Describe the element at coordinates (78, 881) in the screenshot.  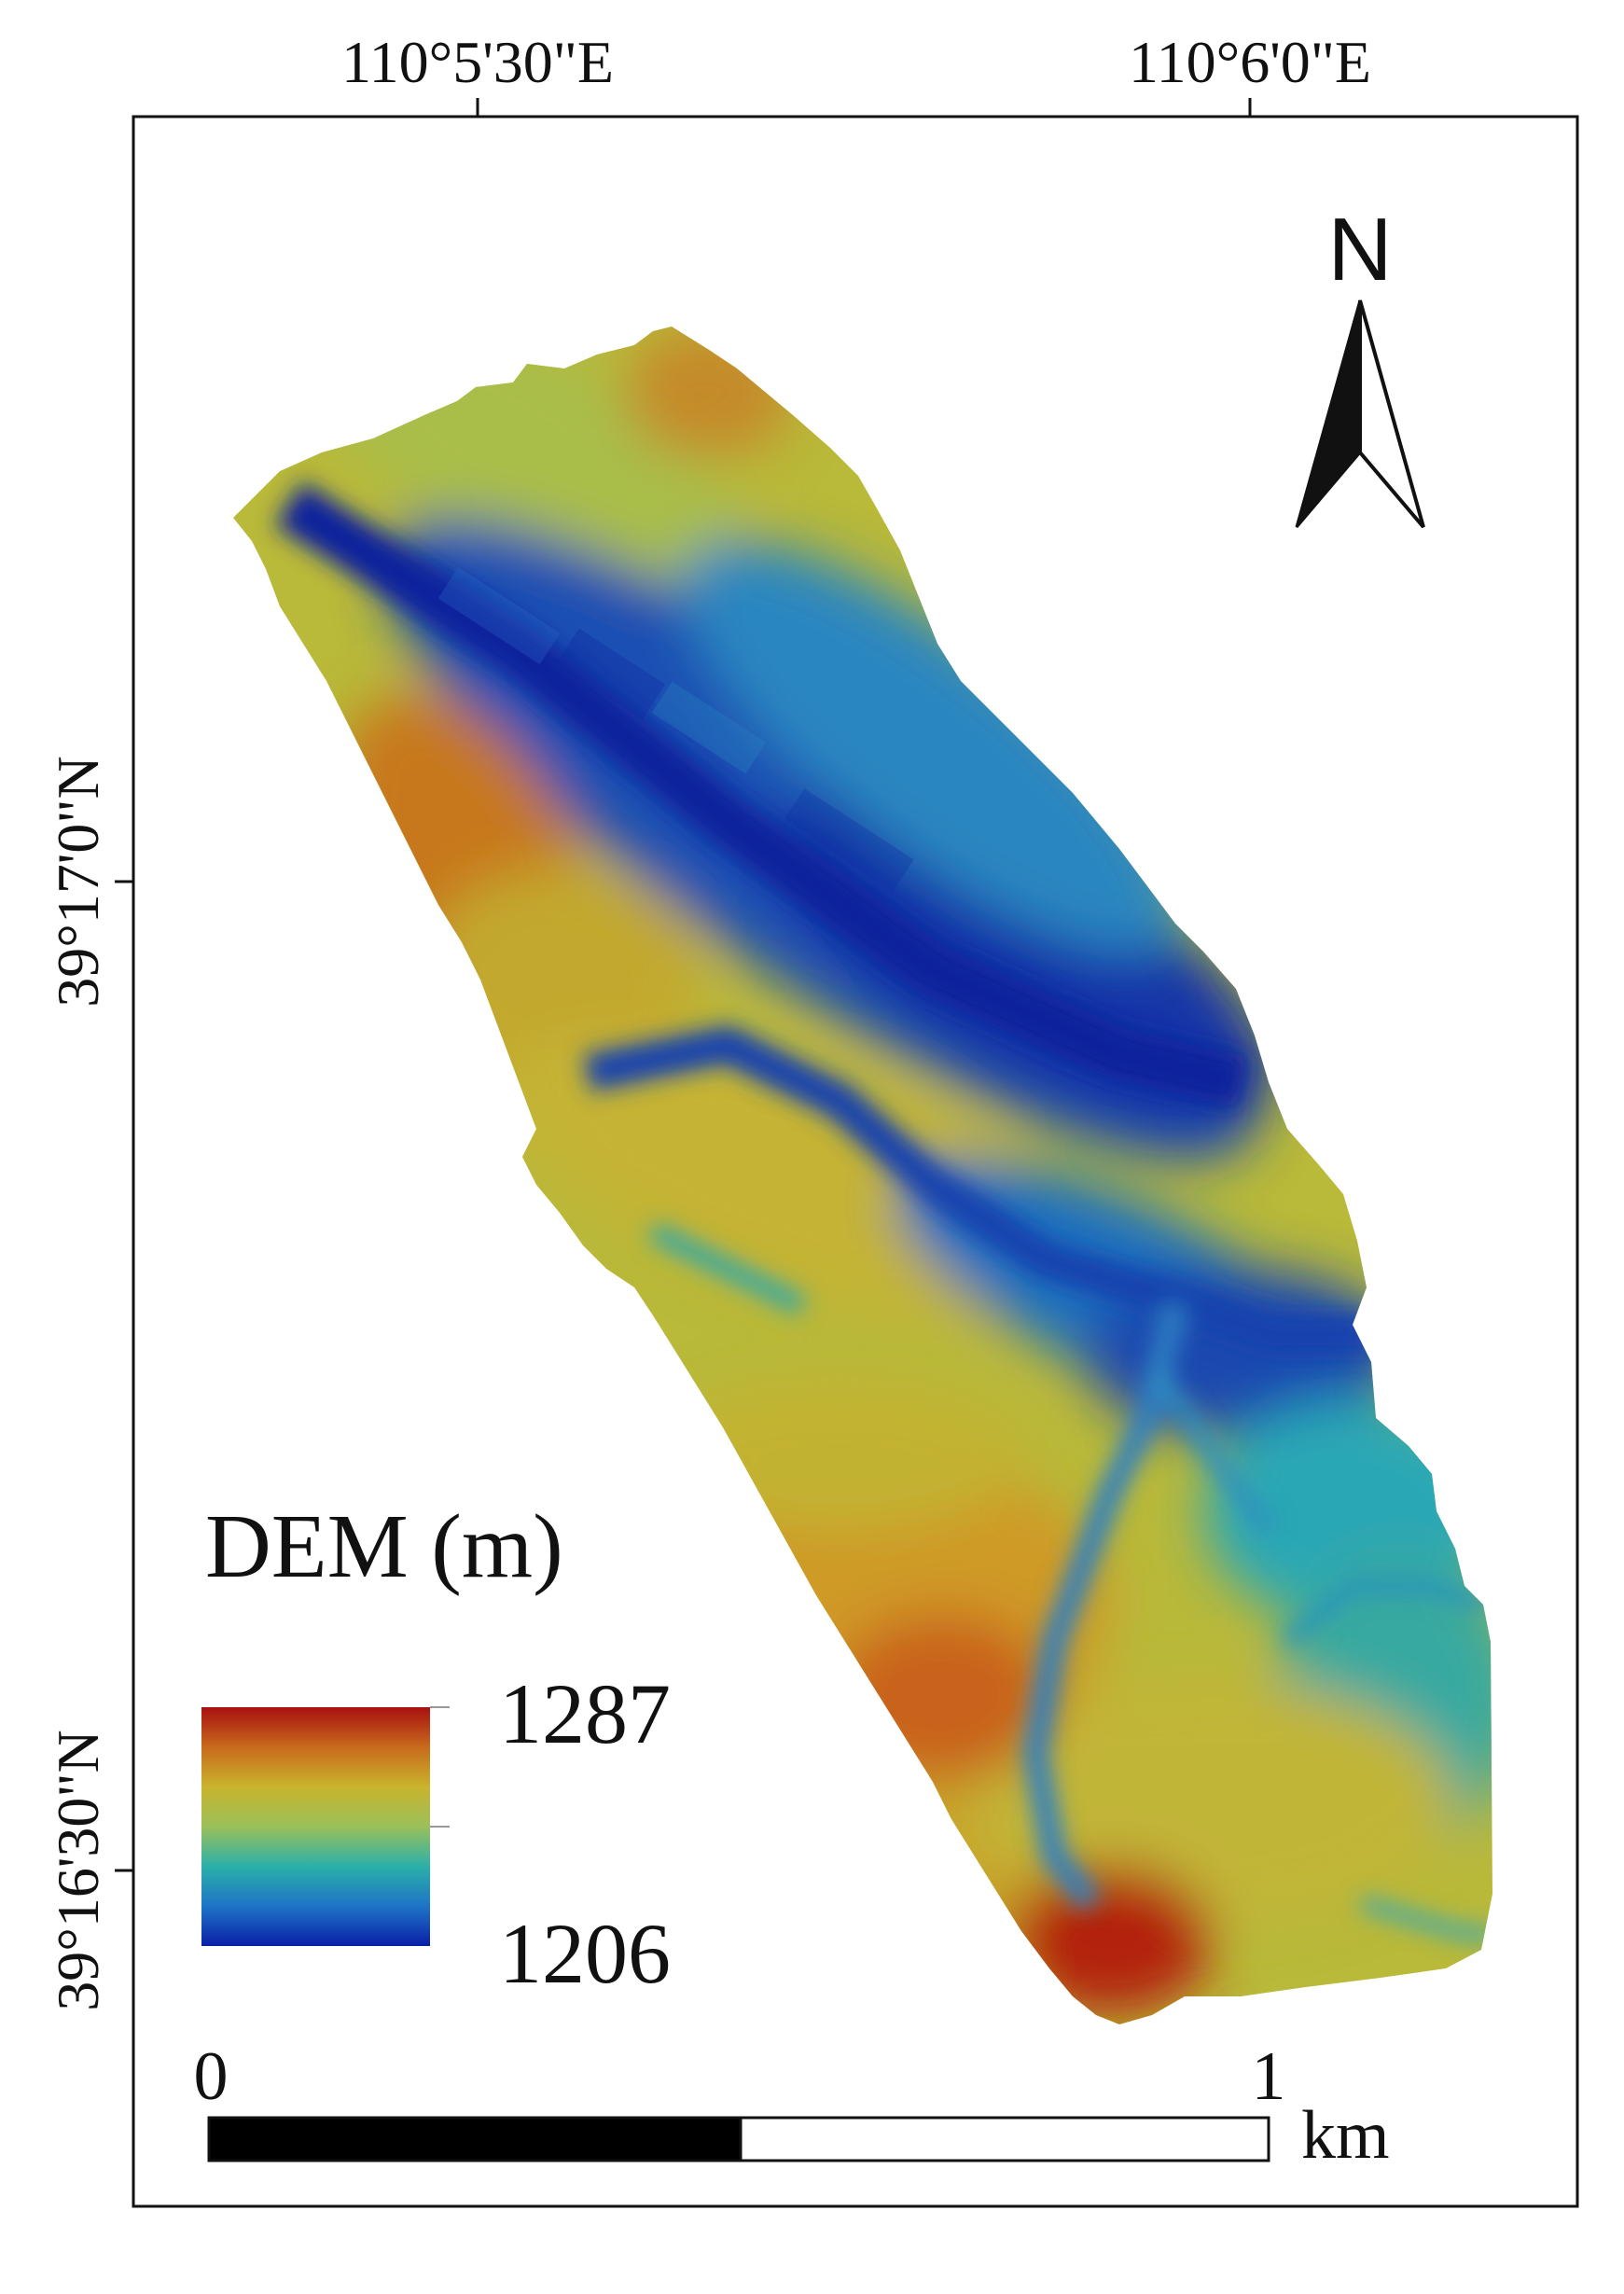
I see `left-tick-label-1: 39°17'0"N` at that location.